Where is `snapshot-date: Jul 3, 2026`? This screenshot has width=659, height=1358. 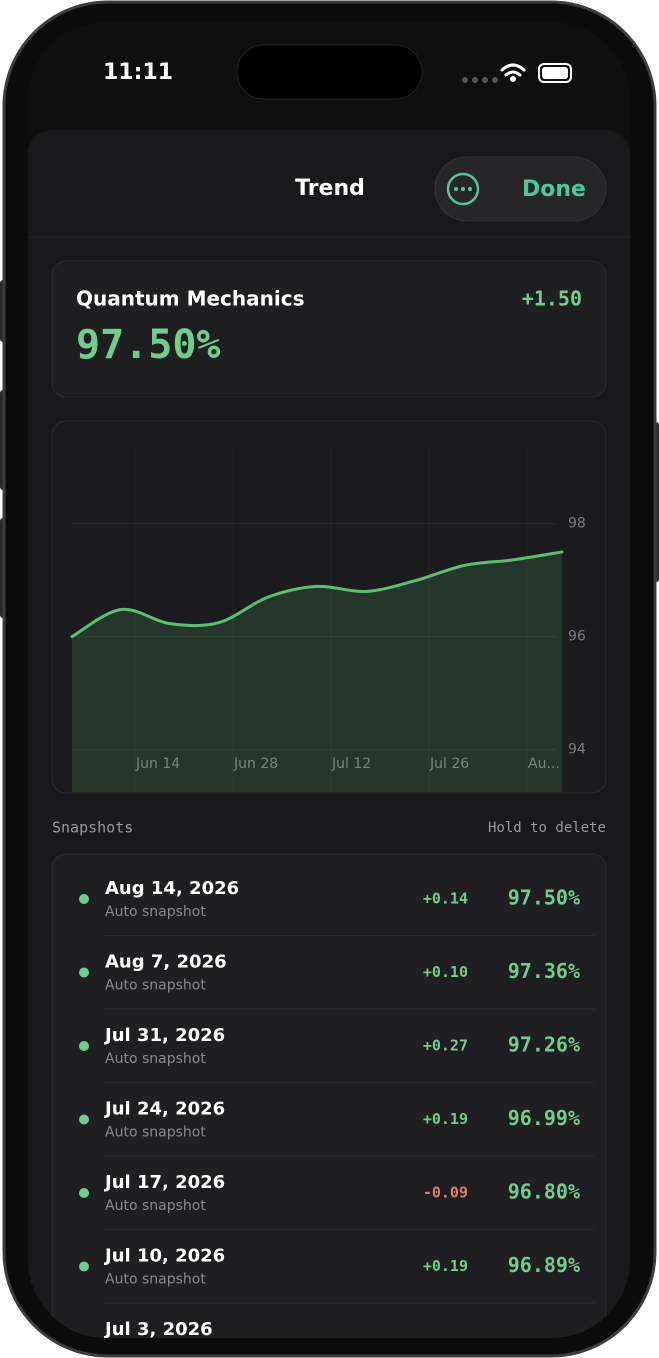
snapshot-date: Jul 3, 2026 is located at coordinates (158, 1329).